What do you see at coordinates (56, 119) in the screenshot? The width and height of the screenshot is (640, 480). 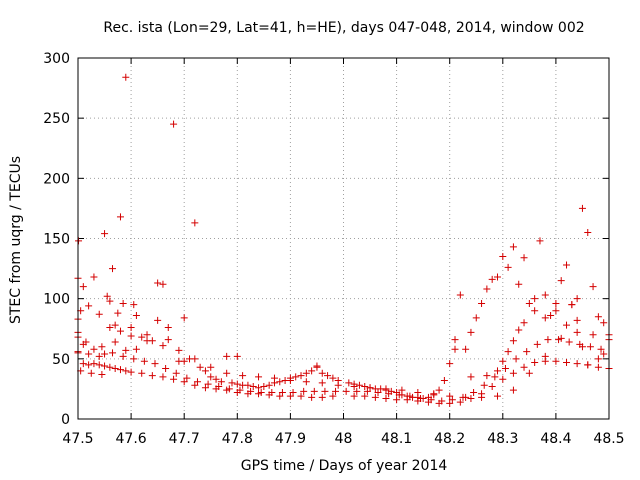 I see `y-tick-label: 250` at bounding box center [56, 119].